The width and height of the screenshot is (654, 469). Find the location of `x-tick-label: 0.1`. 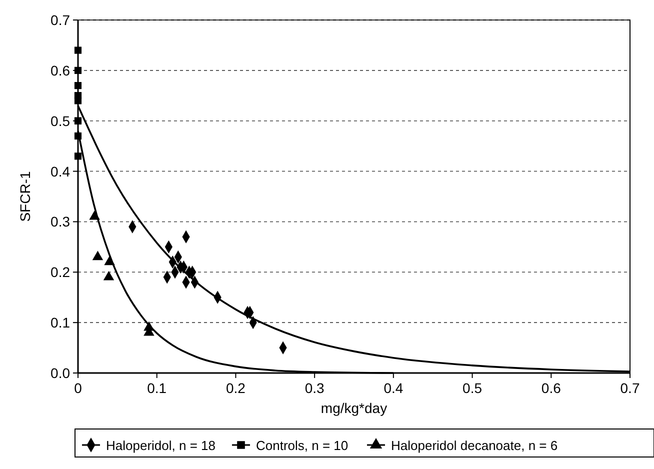

x-tick-label: 0.1 is located at coordinates (157, 388).